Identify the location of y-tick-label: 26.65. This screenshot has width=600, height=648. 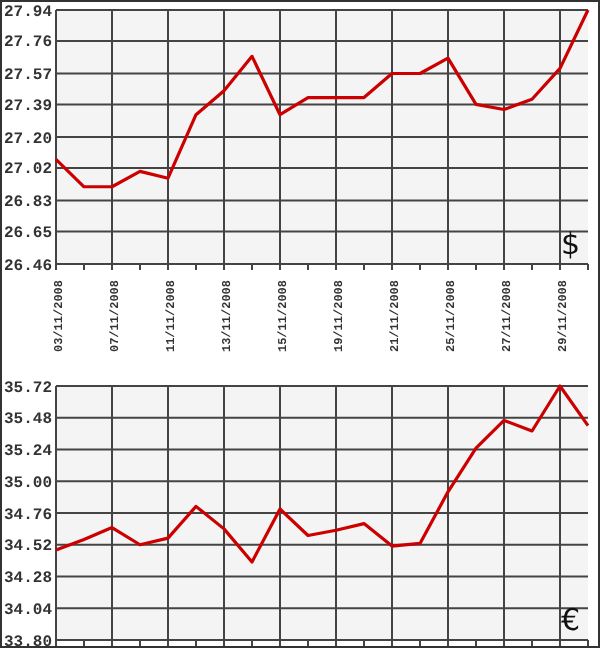
(28, 233).